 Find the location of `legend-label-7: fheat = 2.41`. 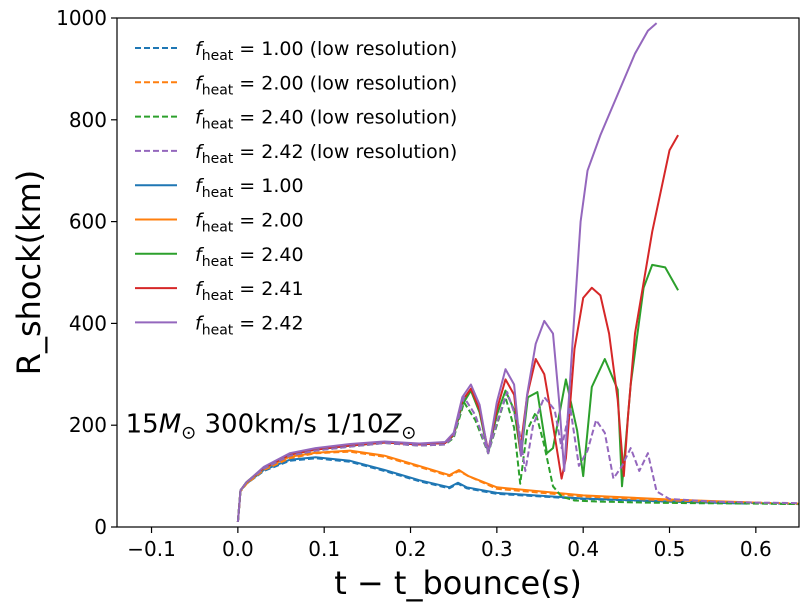

legend-label-7: fheat = 2.41 is located at coordinates (249, 291).